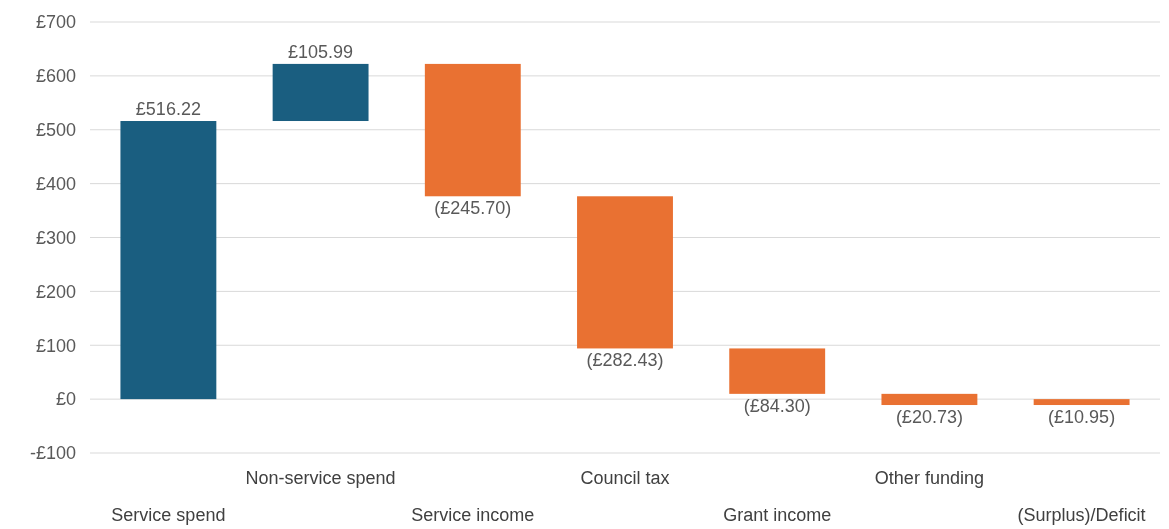 This screenshot has width=1169, height=529. I want to click on y-tick-label: £400, so click(55, 183).